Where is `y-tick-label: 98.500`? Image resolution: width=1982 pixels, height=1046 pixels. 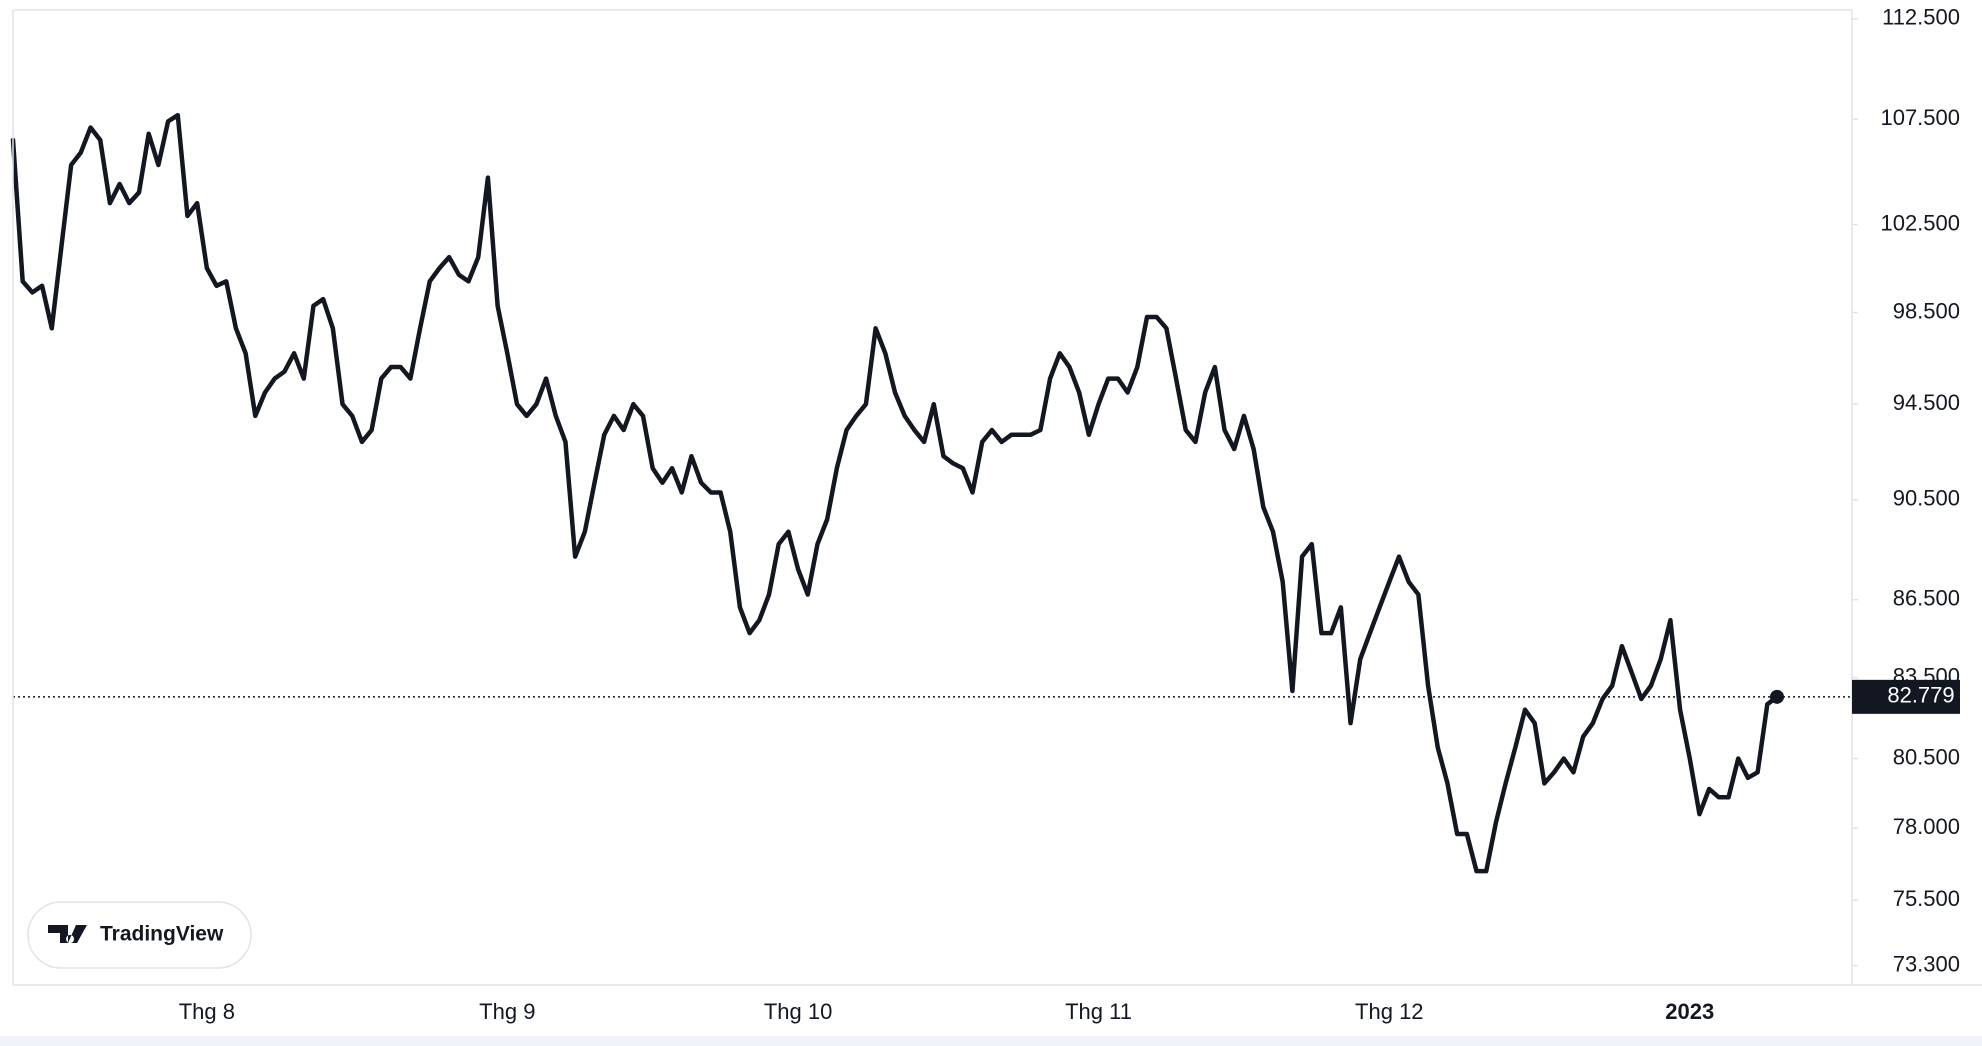 y-tick-label: 98.500 is located at coordinates (1926, 310).